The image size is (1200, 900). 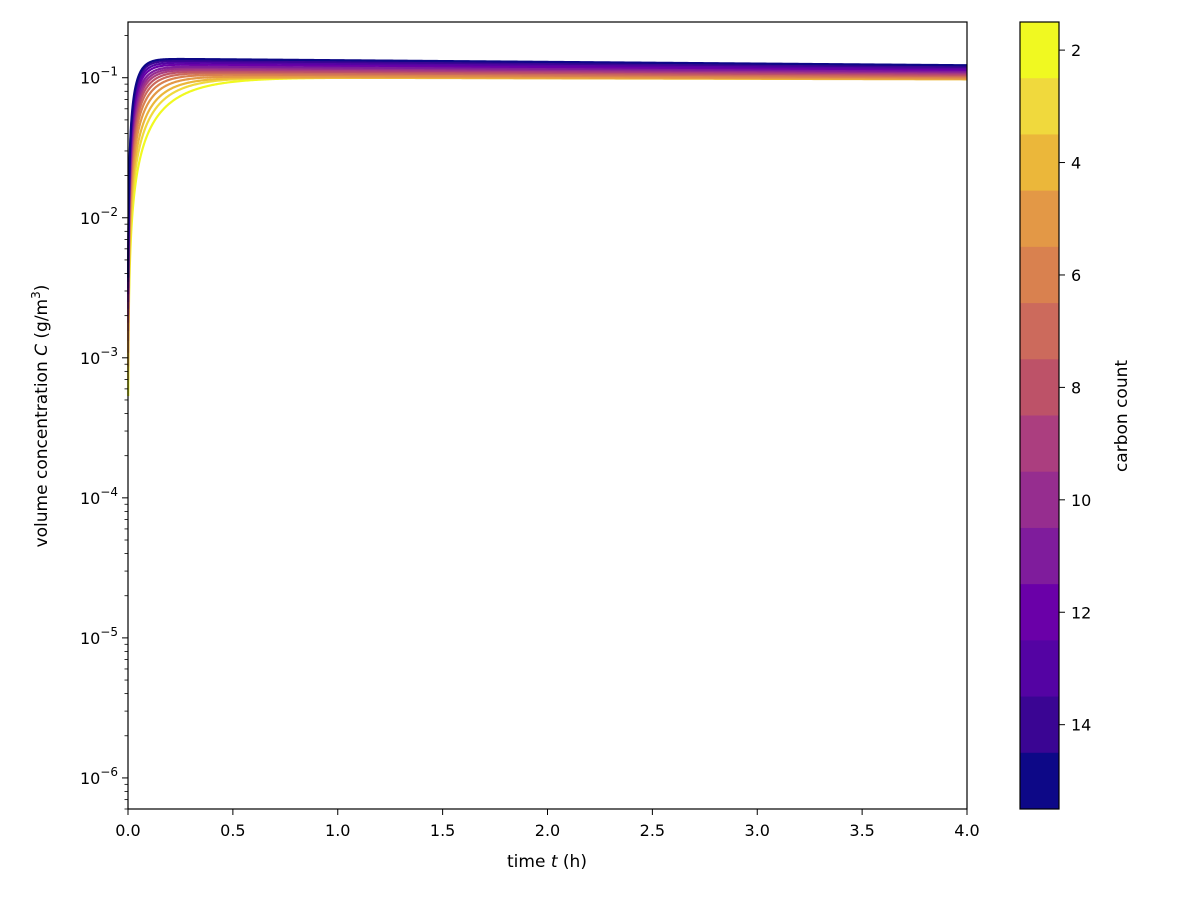 What do you see at coordinates (861, 830) in the screenshot?
I see `x-tick-label: 3.5` at bounding box center [861, 830].